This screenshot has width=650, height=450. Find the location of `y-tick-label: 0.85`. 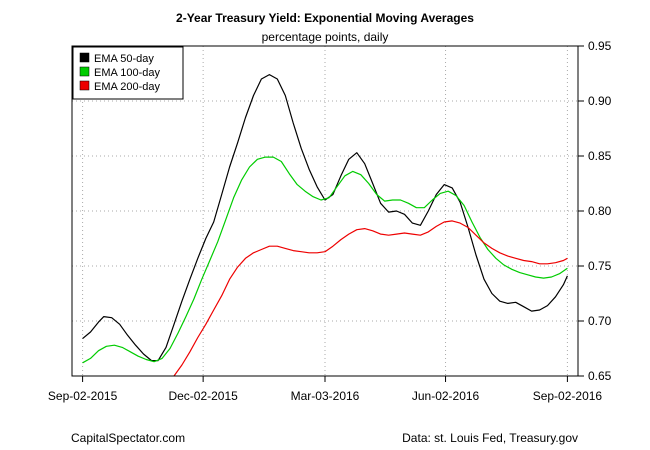

y-tick-label: 0.85 is located at coordinates (600, 156).